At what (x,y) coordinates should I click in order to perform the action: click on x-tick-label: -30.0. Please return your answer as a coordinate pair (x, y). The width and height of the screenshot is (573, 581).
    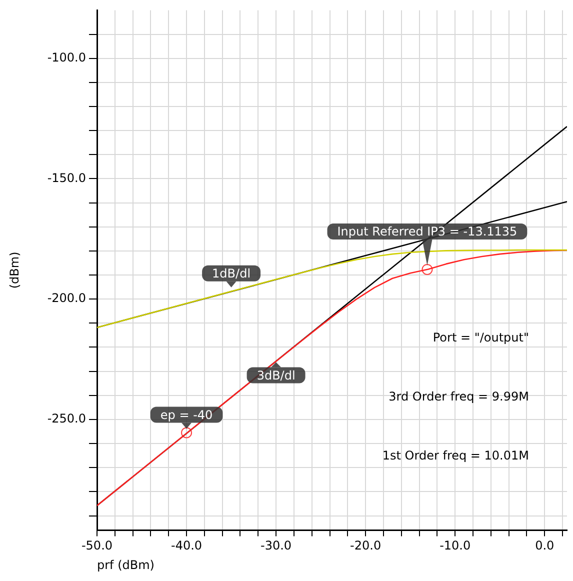
    Looking at the image, I should click on (276, 545).